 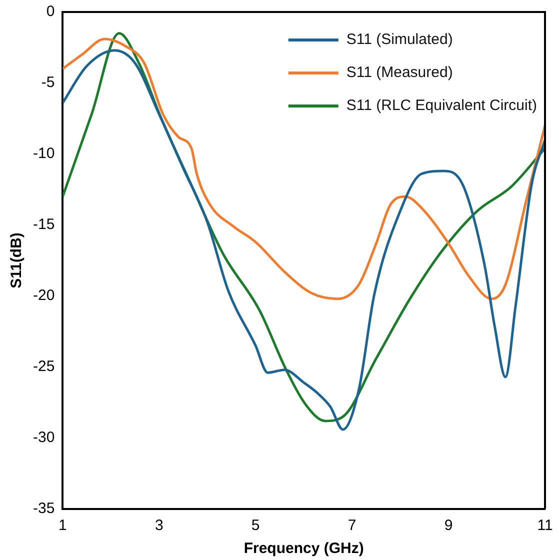 I want to click on x-tick-label: 9, so click(x=448, y=525).